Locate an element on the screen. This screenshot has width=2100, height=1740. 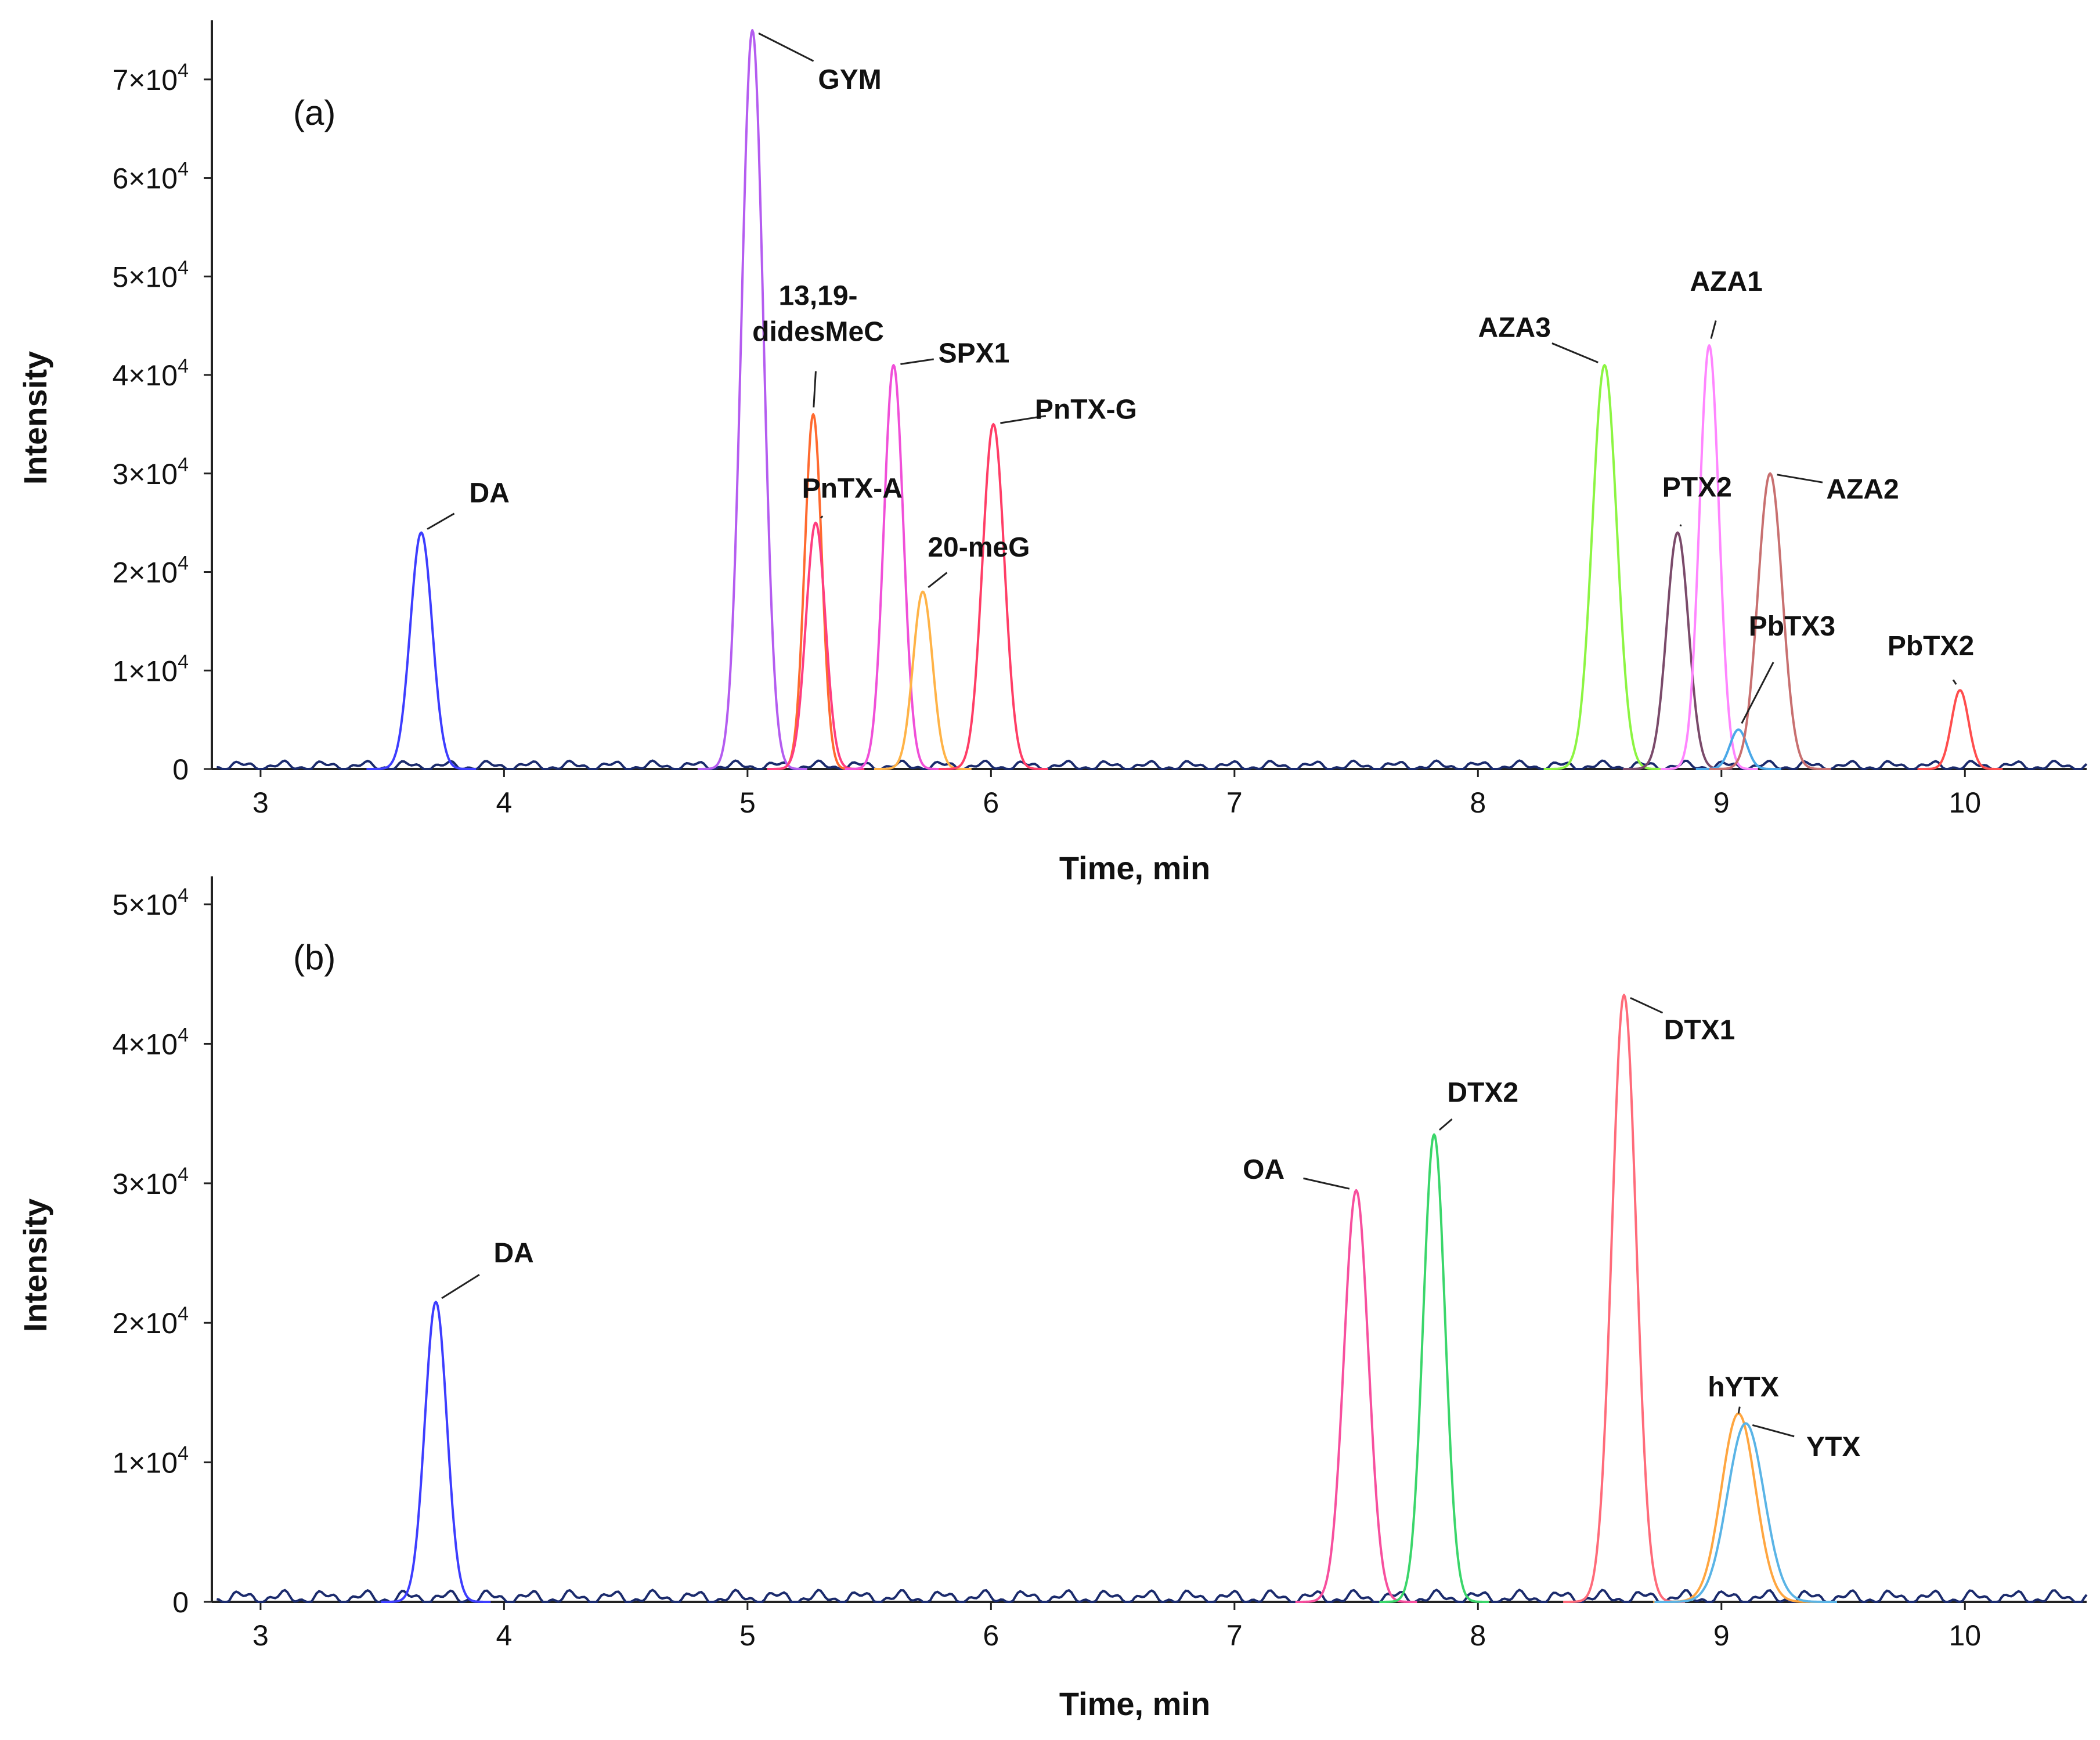
peak-label-spx1: SPX1 is located at coordinates (975, 353).